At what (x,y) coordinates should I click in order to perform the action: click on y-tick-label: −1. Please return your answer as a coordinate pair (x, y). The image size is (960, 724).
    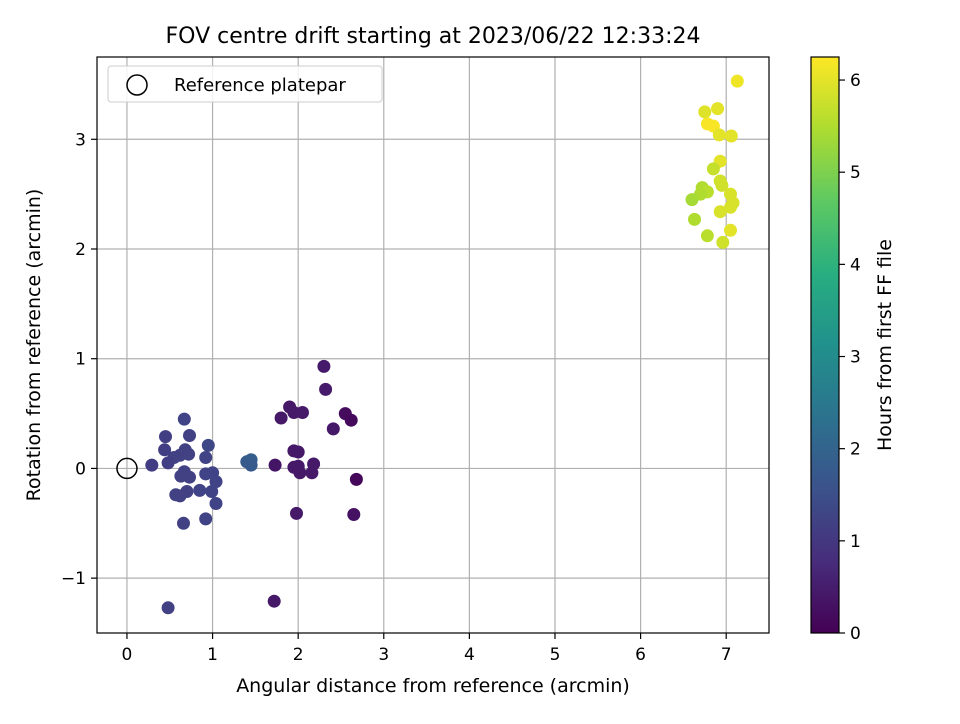
    Looking at the image, I should click on (73, 579).